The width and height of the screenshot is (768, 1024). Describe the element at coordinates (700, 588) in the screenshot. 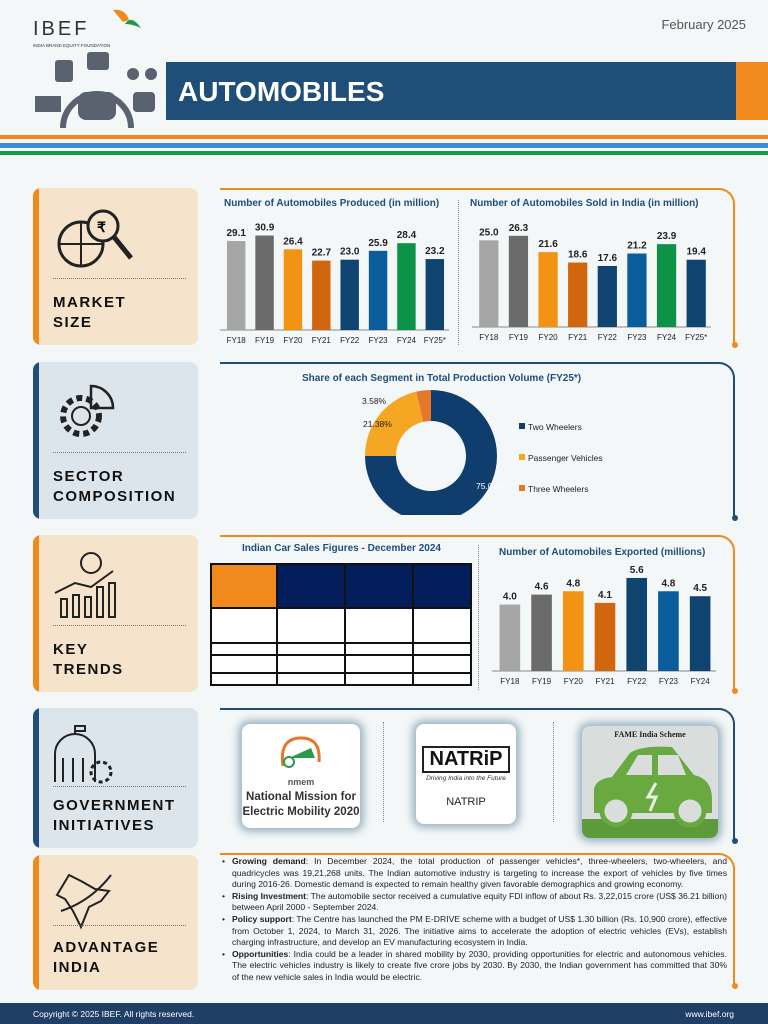

I see `data-label: 4.5` at that location.